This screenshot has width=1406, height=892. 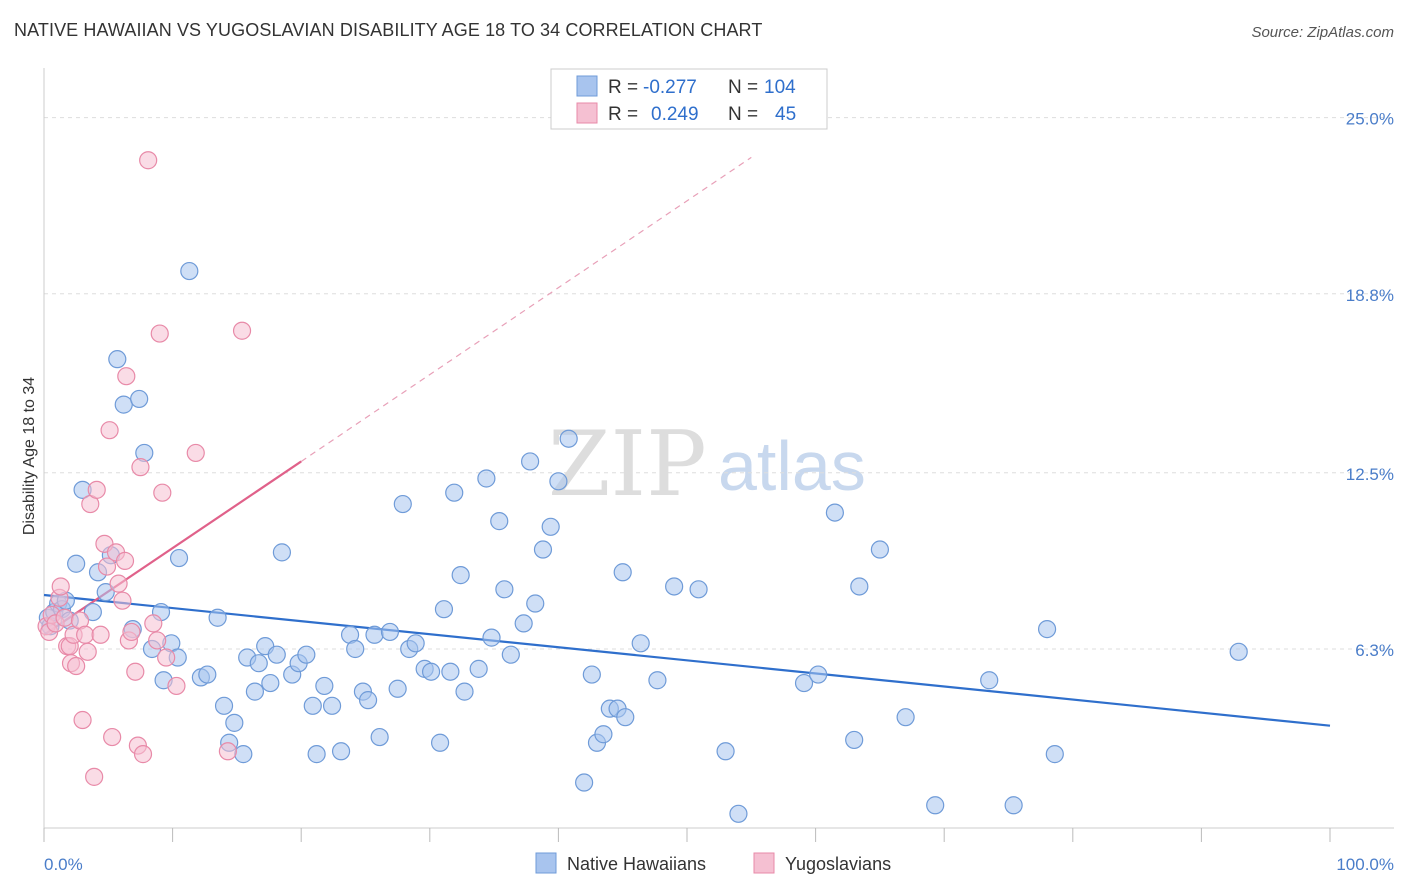 I want to click on legend: R = -0.277 N = 104 R = 0.249 N = 45, so click(x=689, y=99).